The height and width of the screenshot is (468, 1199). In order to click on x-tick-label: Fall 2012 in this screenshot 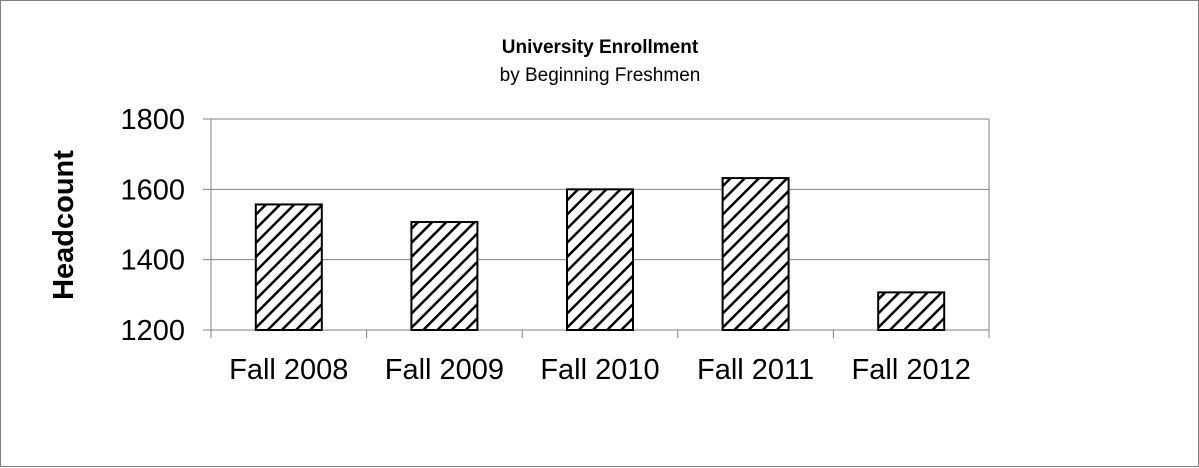, I will do `click(911, 370)`.